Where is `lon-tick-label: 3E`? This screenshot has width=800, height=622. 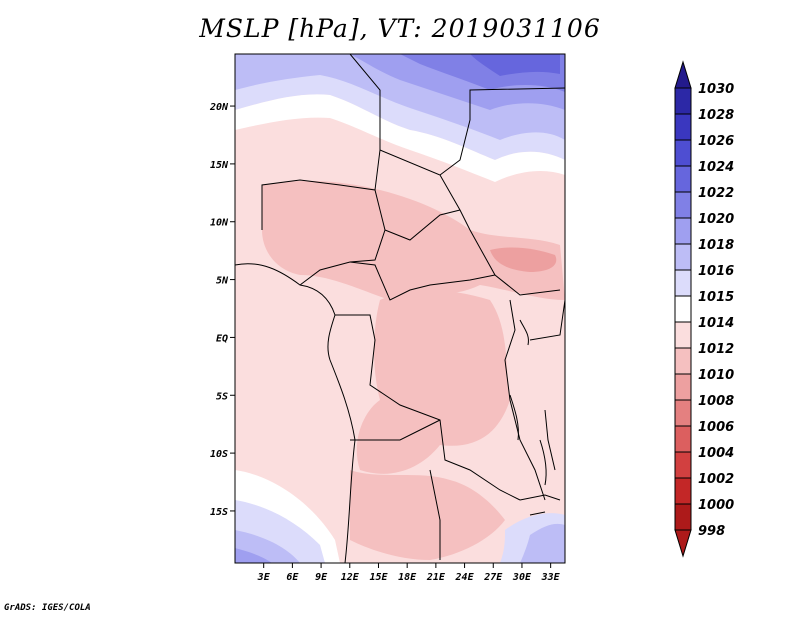
lon-tick-label: 3E is located at coordinates (264, 577).